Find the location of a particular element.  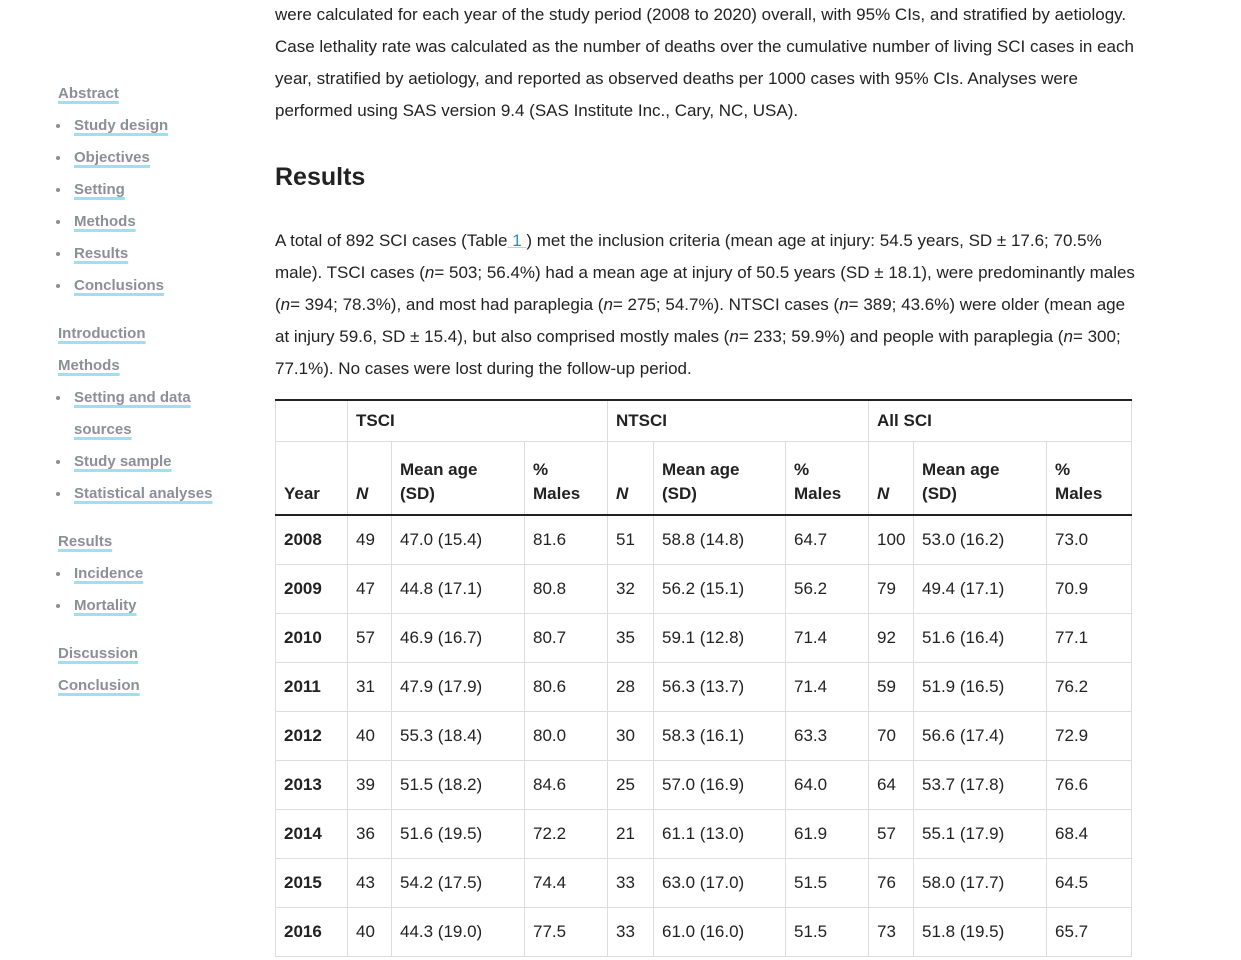

table-cell: 80.0 is located at coordinates (566, 736).